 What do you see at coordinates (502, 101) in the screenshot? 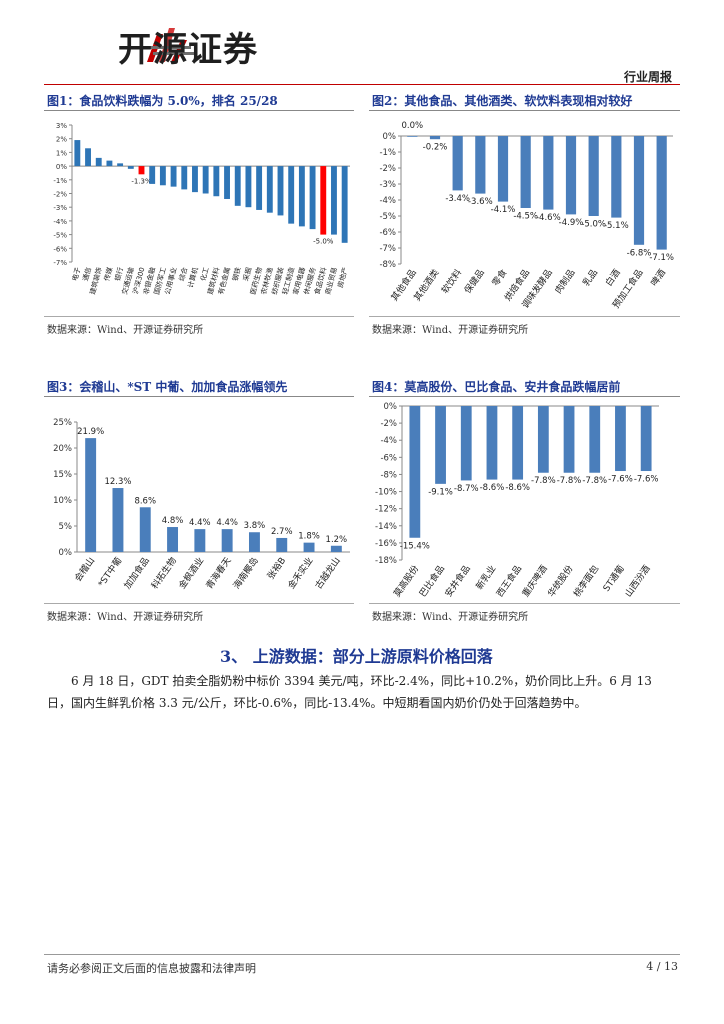
I see `fig2-title: 图2：其他食品、其他酒类、软饮料表现相对较好` at bounding box center [502, 101].